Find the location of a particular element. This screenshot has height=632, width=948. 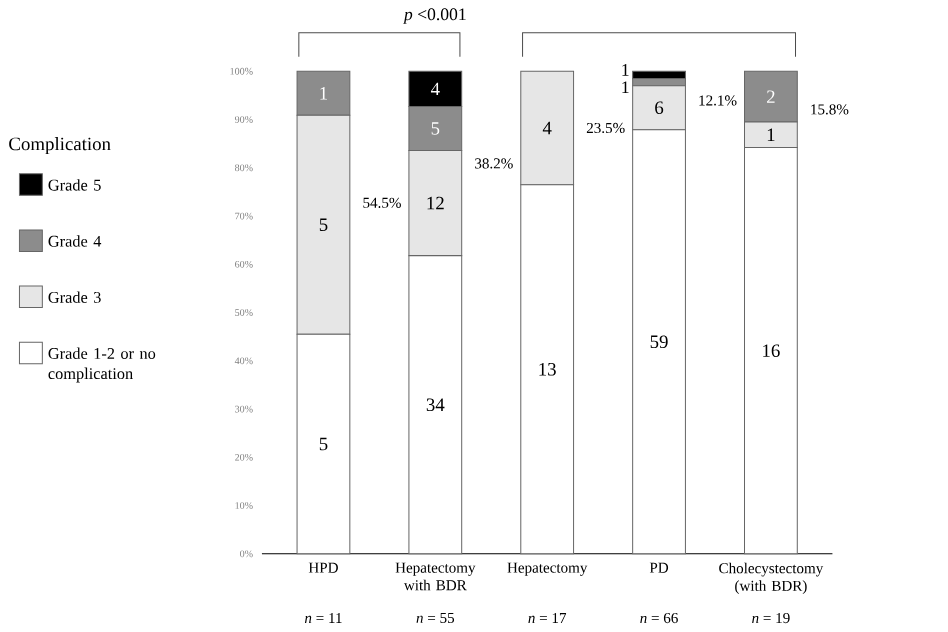

annotation: 12 is located at coordinates (435, 203).